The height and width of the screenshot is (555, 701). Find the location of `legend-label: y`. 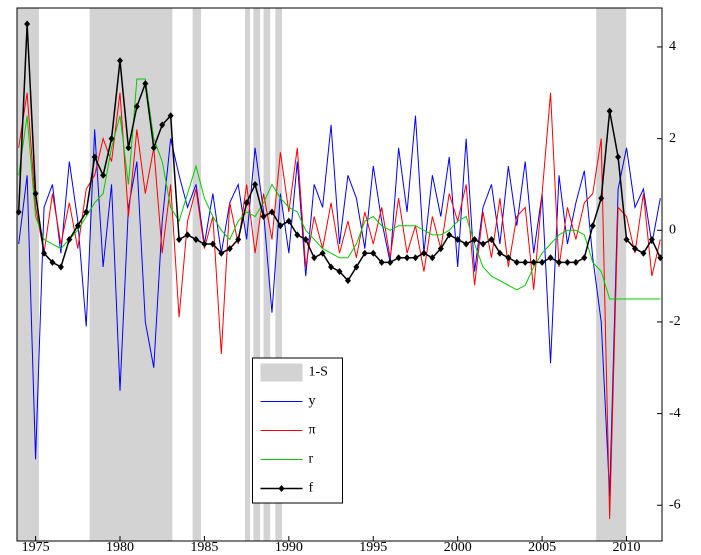

legend-label: y is located at coordinates (312, 401).